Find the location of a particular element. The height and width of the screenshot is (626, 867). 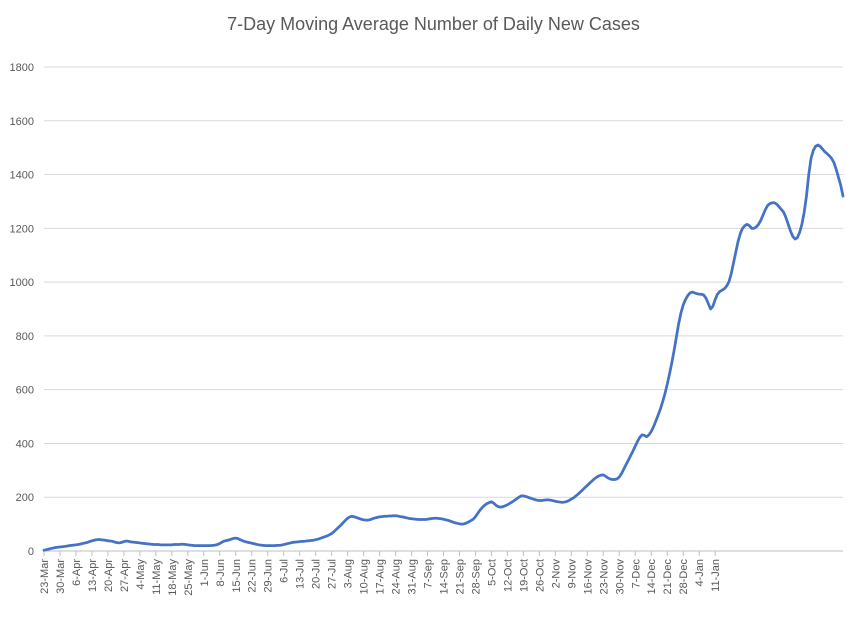

x-tick-label: 28-Sep is located at coordinates (476, 576).